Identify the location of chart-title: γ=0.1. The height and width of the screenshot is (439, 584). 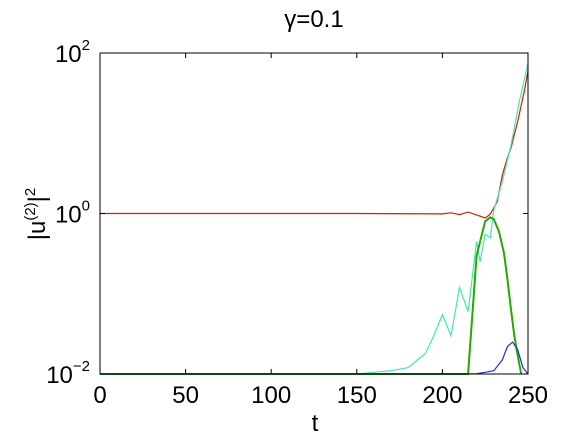
(313, 19).